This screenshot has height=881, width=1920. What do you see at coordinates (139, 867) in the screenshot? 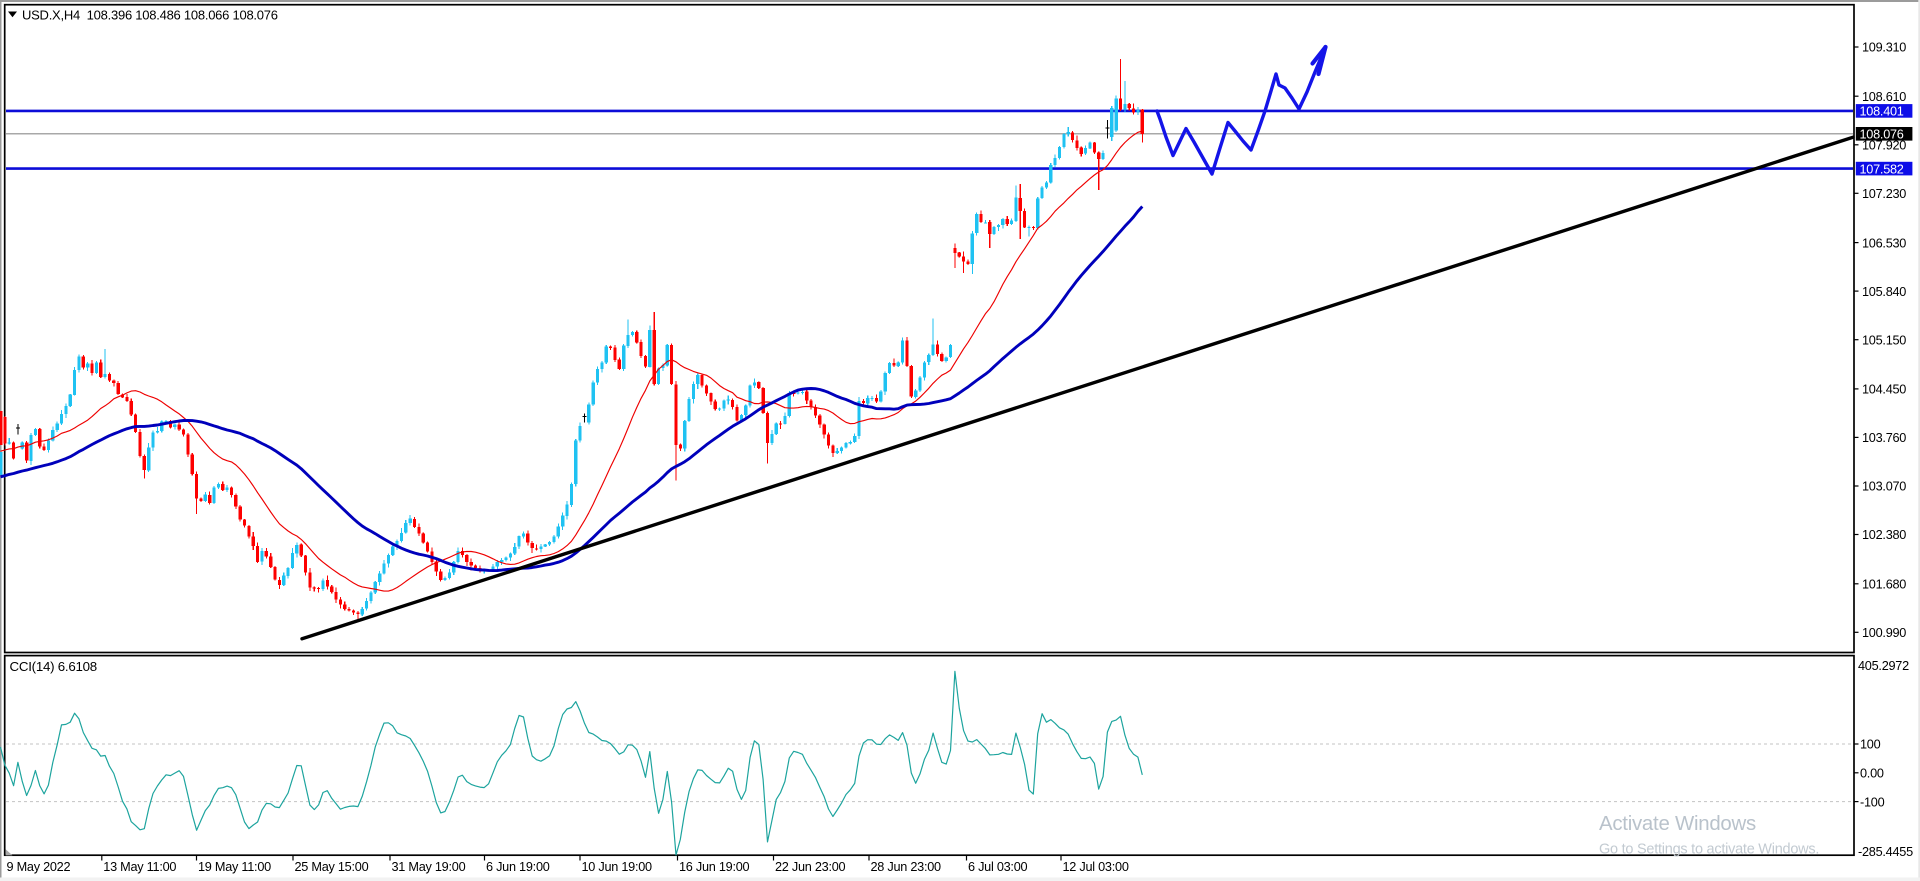
I see `svg-text: 13 May 11:00` at bounding box center [139, 867].